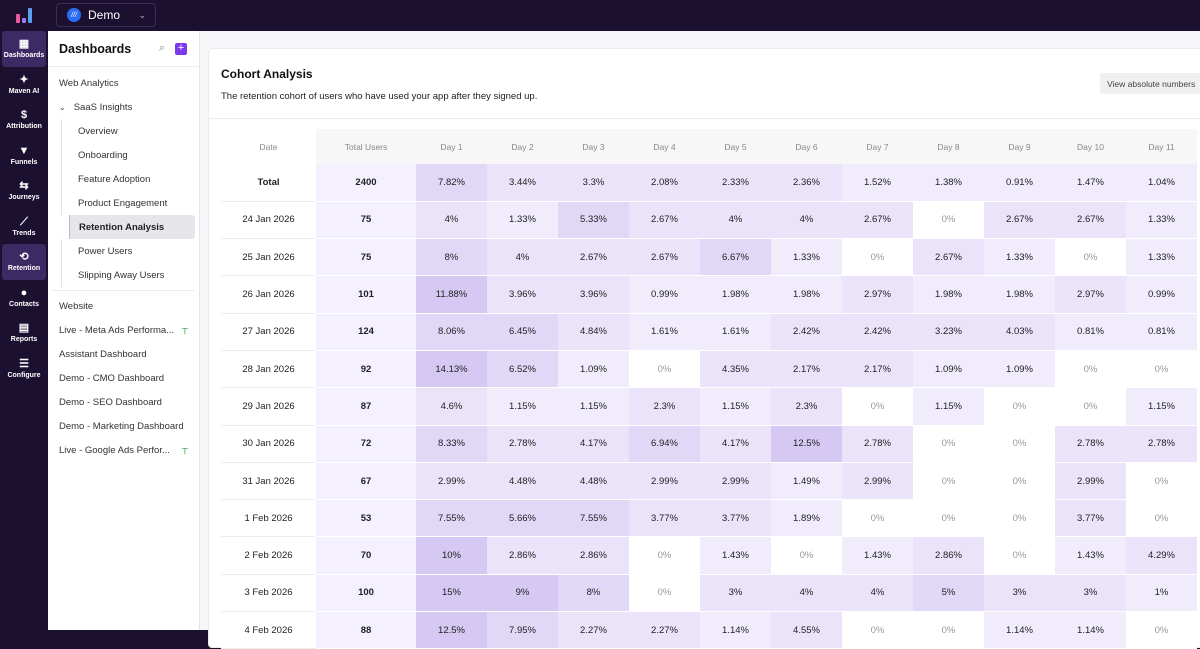 The height and width of the screenshot is (649, 1200). What do you see at coordinates (123, 203) in the screenshot?
I see `sidebar-item-product-engagement: Product Engagement` at bounding box center [123, 203].